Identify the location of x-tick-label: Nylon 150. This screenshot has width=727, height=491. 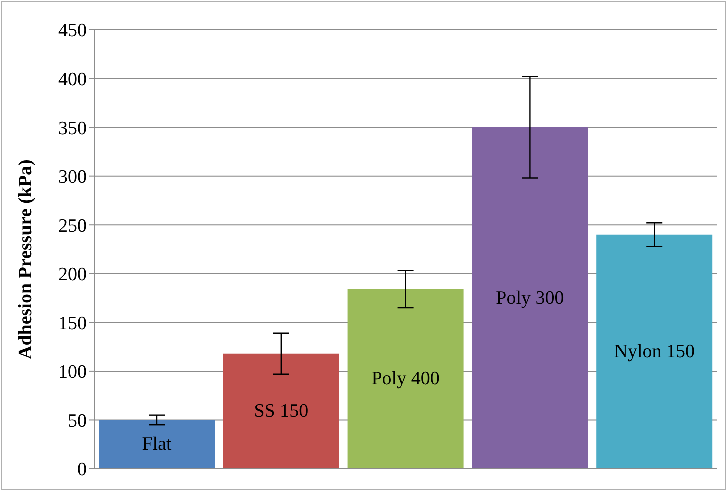
(654, 351).